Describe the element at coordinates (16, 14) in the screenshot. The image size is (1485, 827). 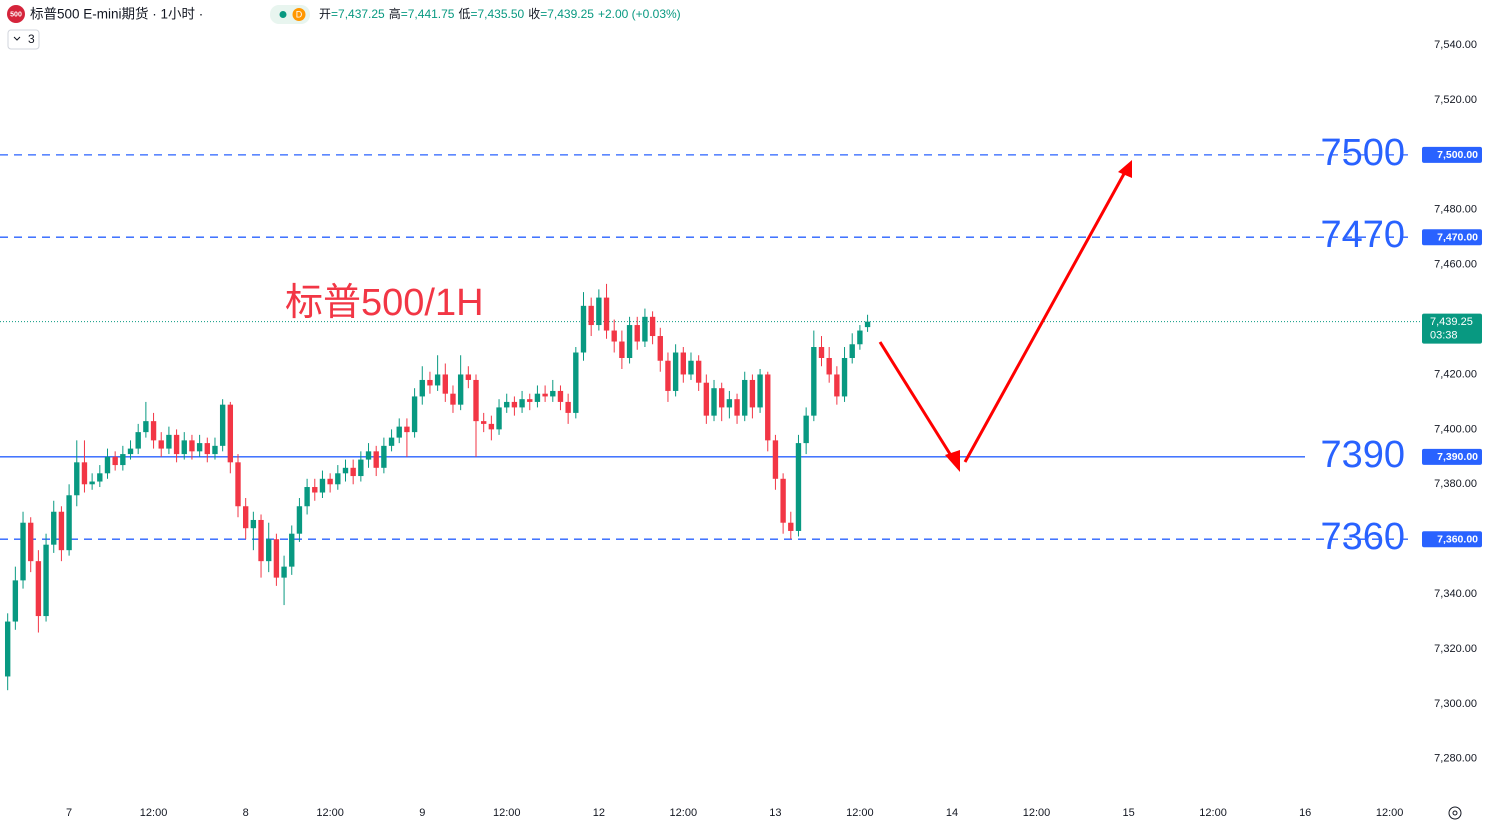
I see `logo` at that location.